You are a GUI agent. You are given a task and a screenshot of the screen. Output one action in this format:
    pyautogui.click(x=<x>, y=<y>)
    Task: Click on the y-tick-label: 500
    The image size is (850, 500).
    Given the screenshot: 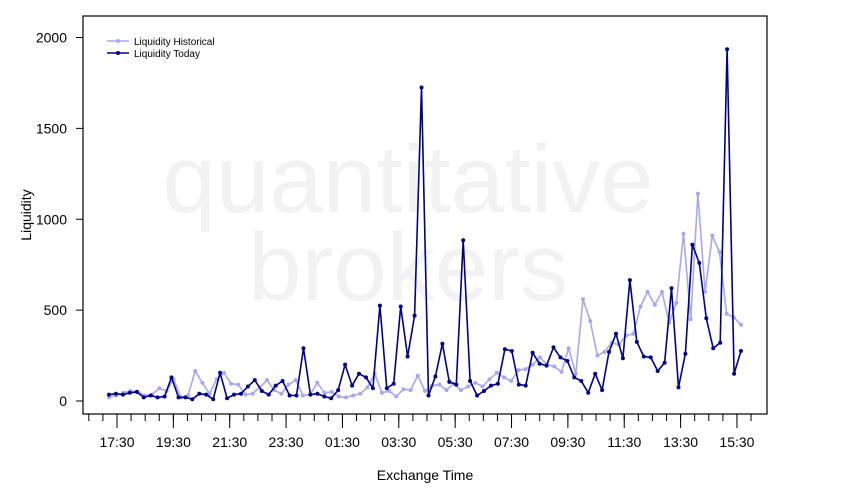 What is the action you would take?
    pyautogui.click(x=56, y=310)
    